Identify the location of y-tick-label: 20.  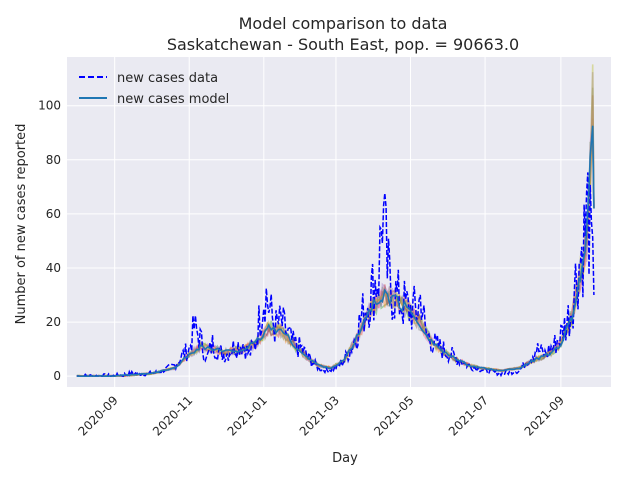
(53, 322).